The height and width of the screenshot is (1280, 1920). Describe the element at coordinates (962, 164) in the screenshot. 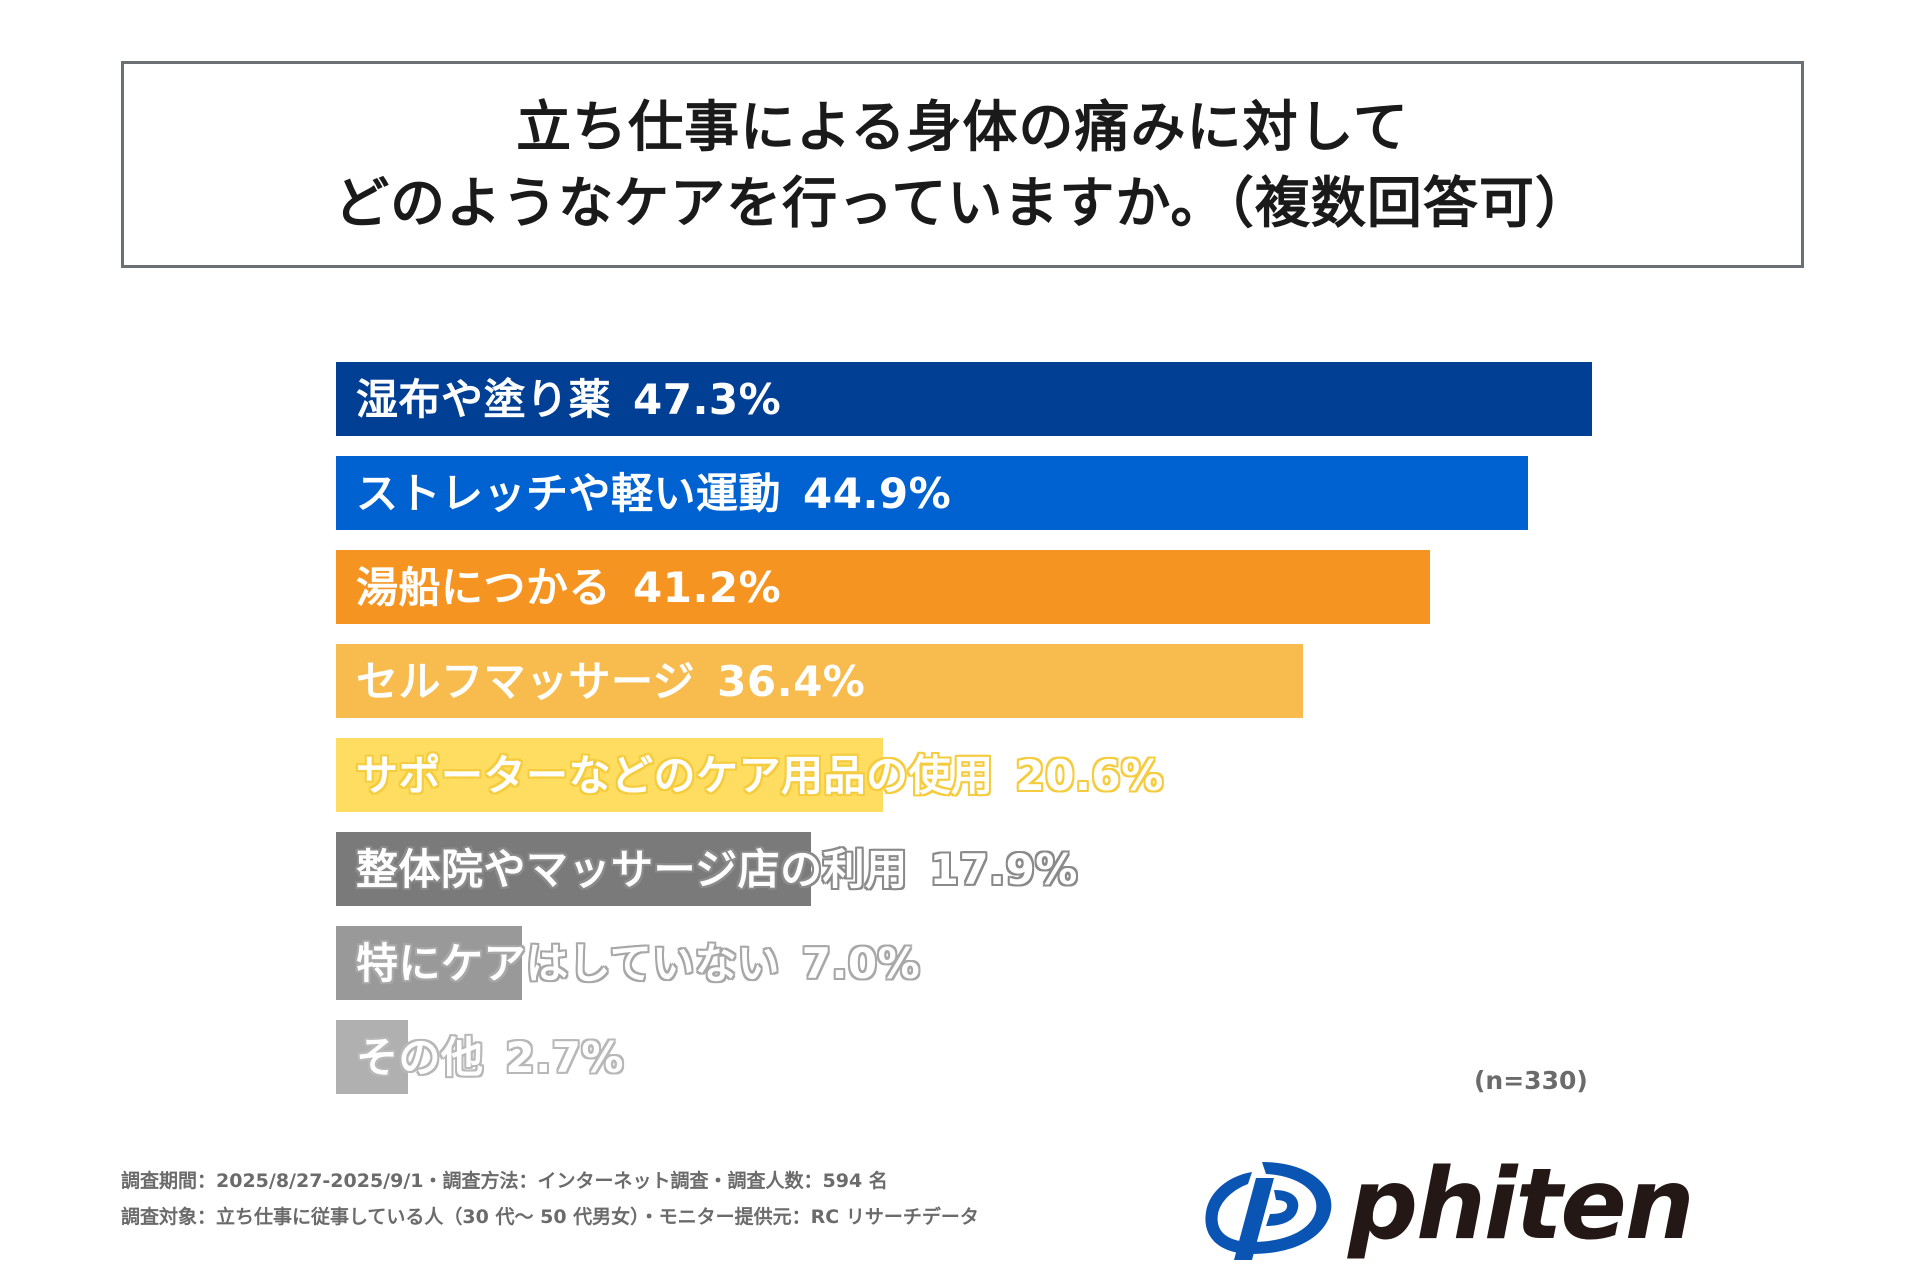

I see `title-box: 立ち仕事による身体の痛みに対して どのようなケアを行っていますか。（複数回答可）` at that location.